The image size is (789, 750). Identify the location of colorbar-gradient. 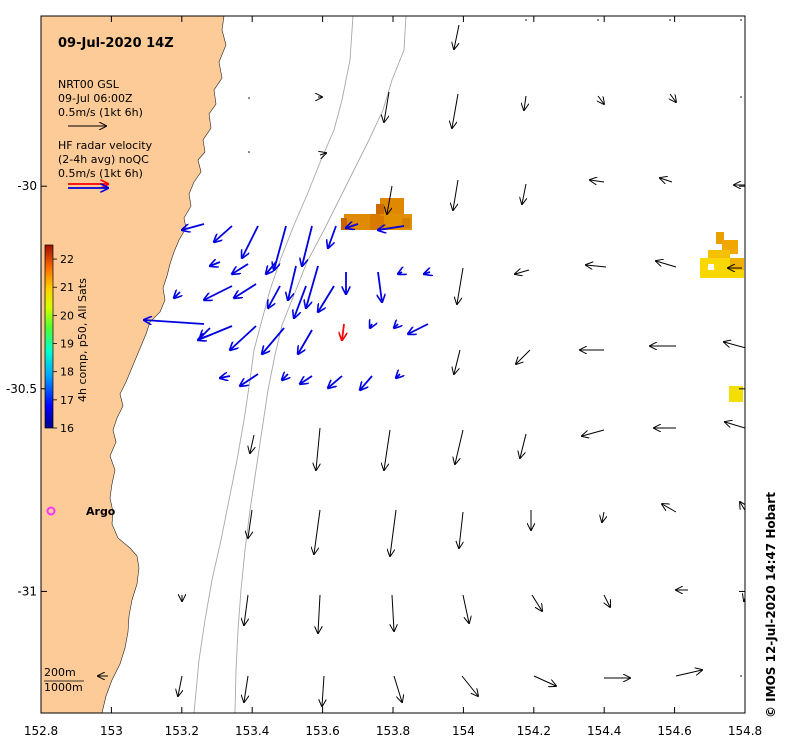
(49, 336).